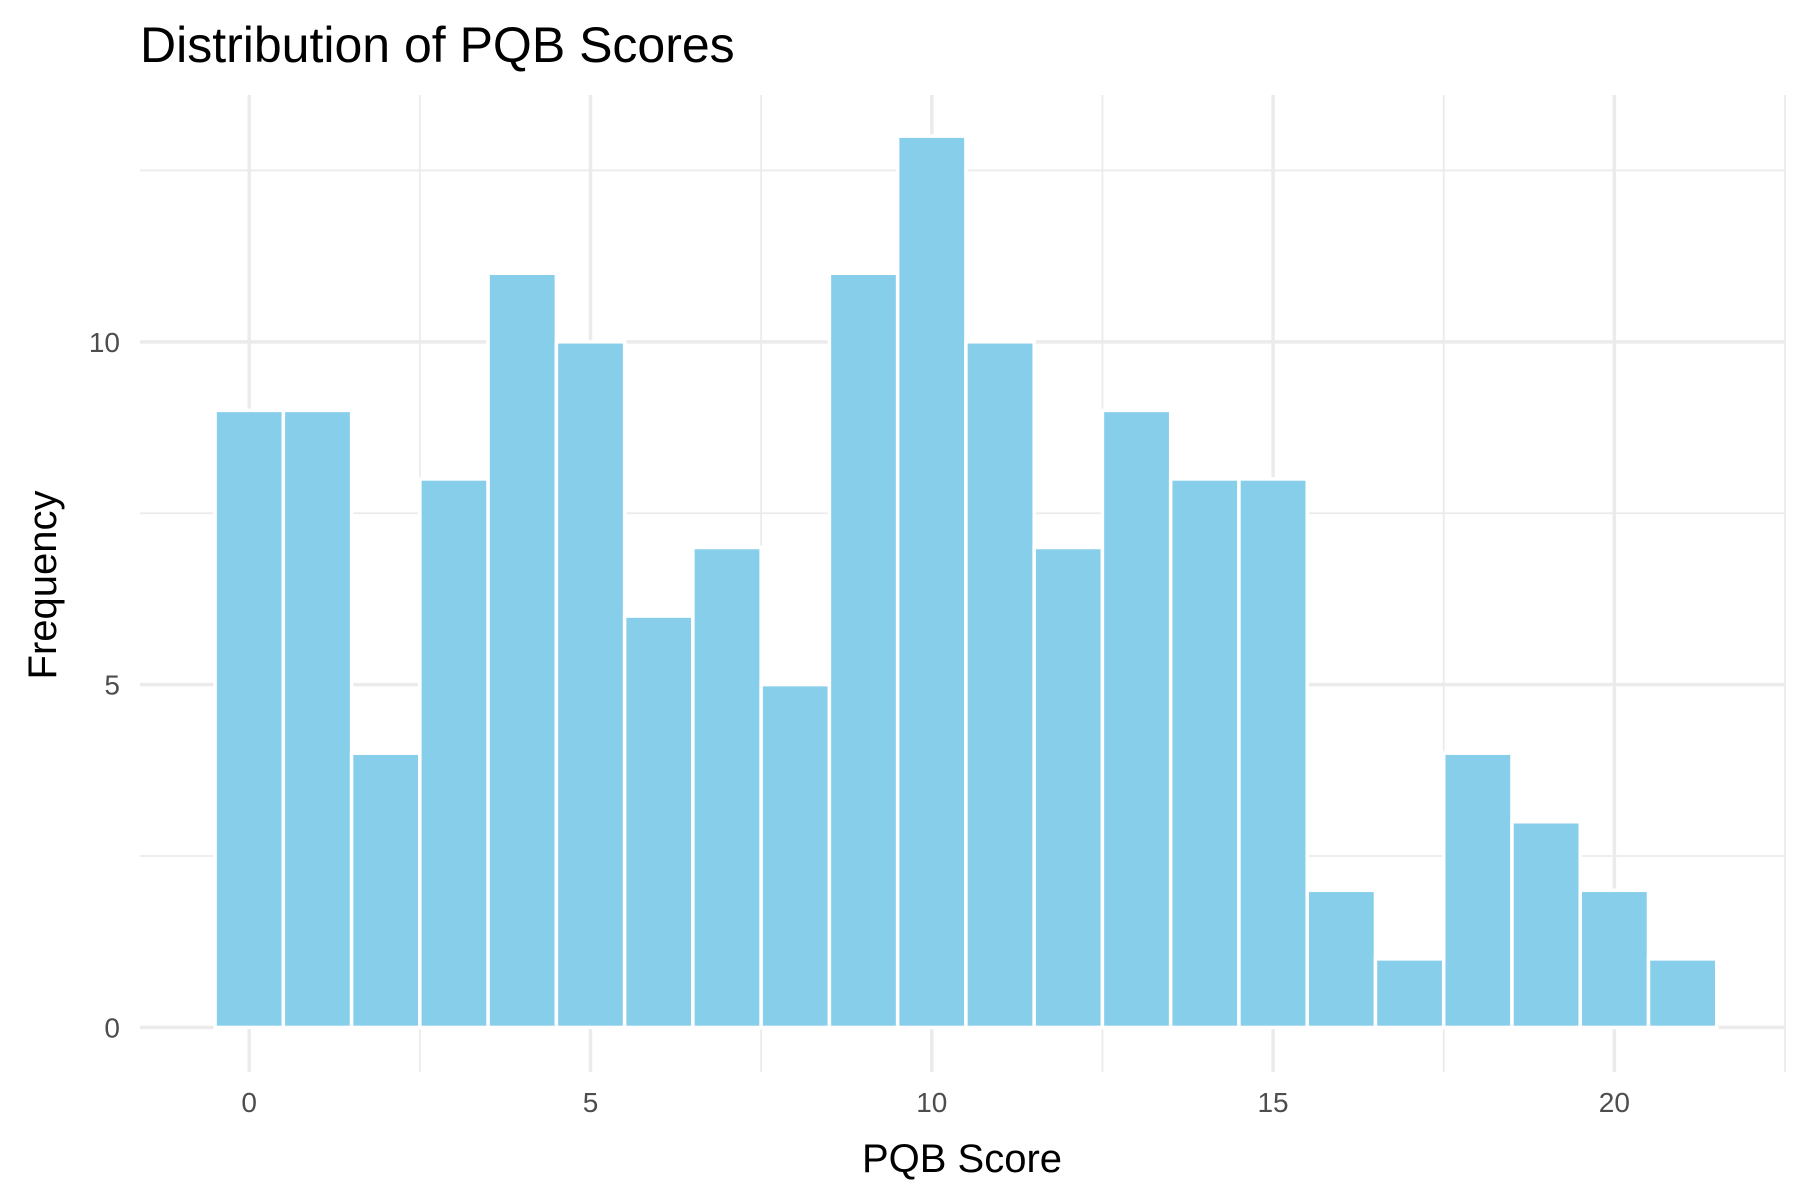 The image size is (1800, 1200). I want to click on x-tick-label: 5, so click(591, 1102).